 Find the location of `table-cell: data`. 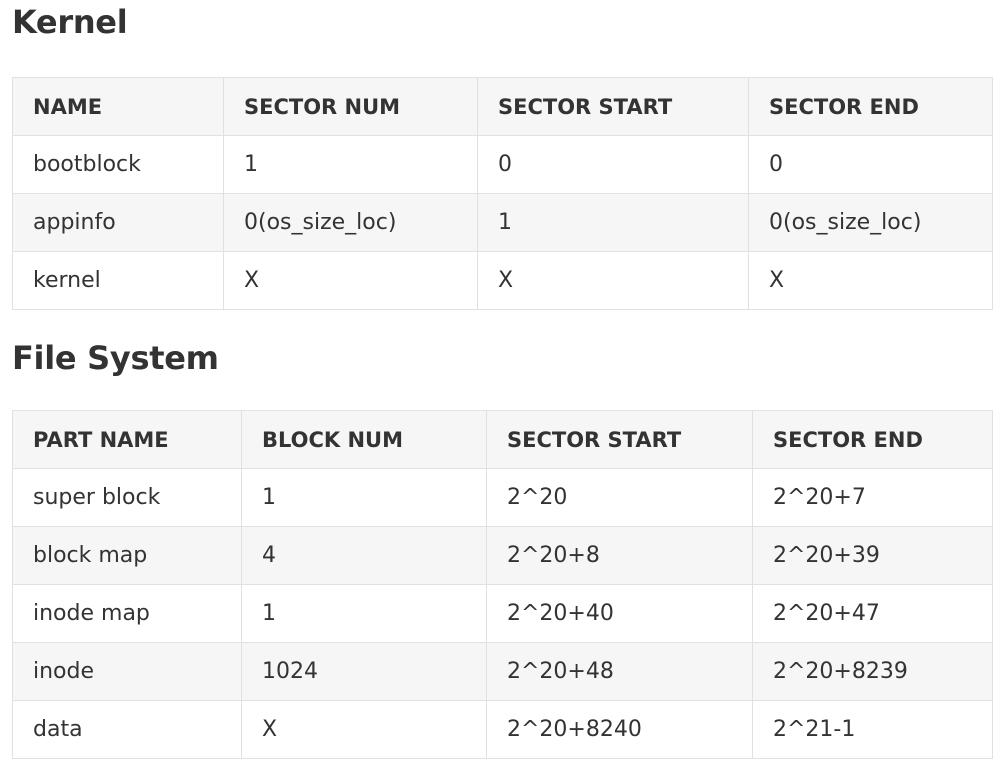

table-cell: data is located at coordinates (127, 729).